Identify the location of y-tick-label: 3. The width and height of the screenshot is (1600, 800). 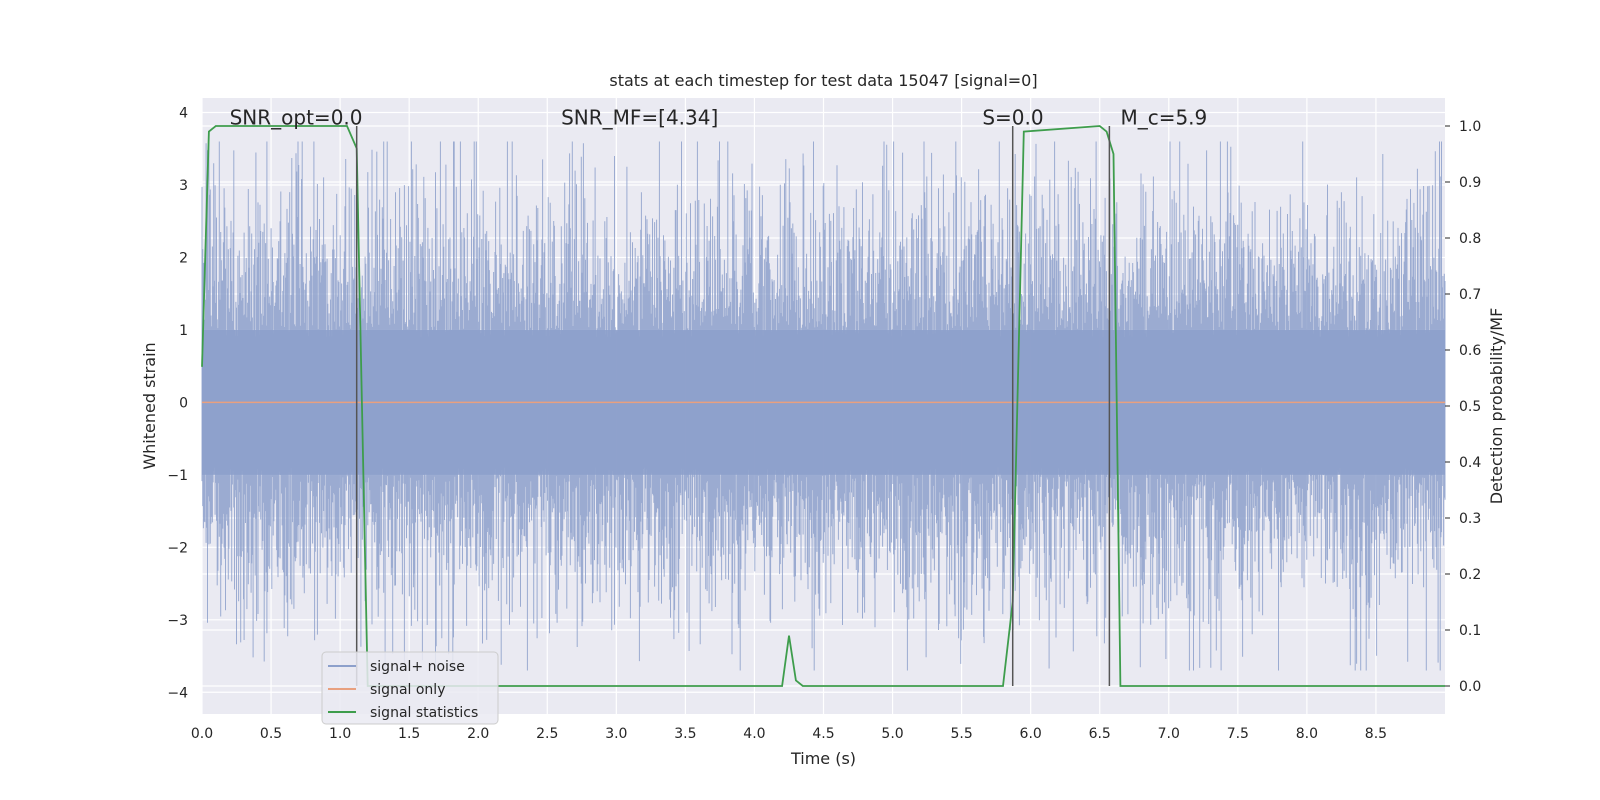
(183, 186).